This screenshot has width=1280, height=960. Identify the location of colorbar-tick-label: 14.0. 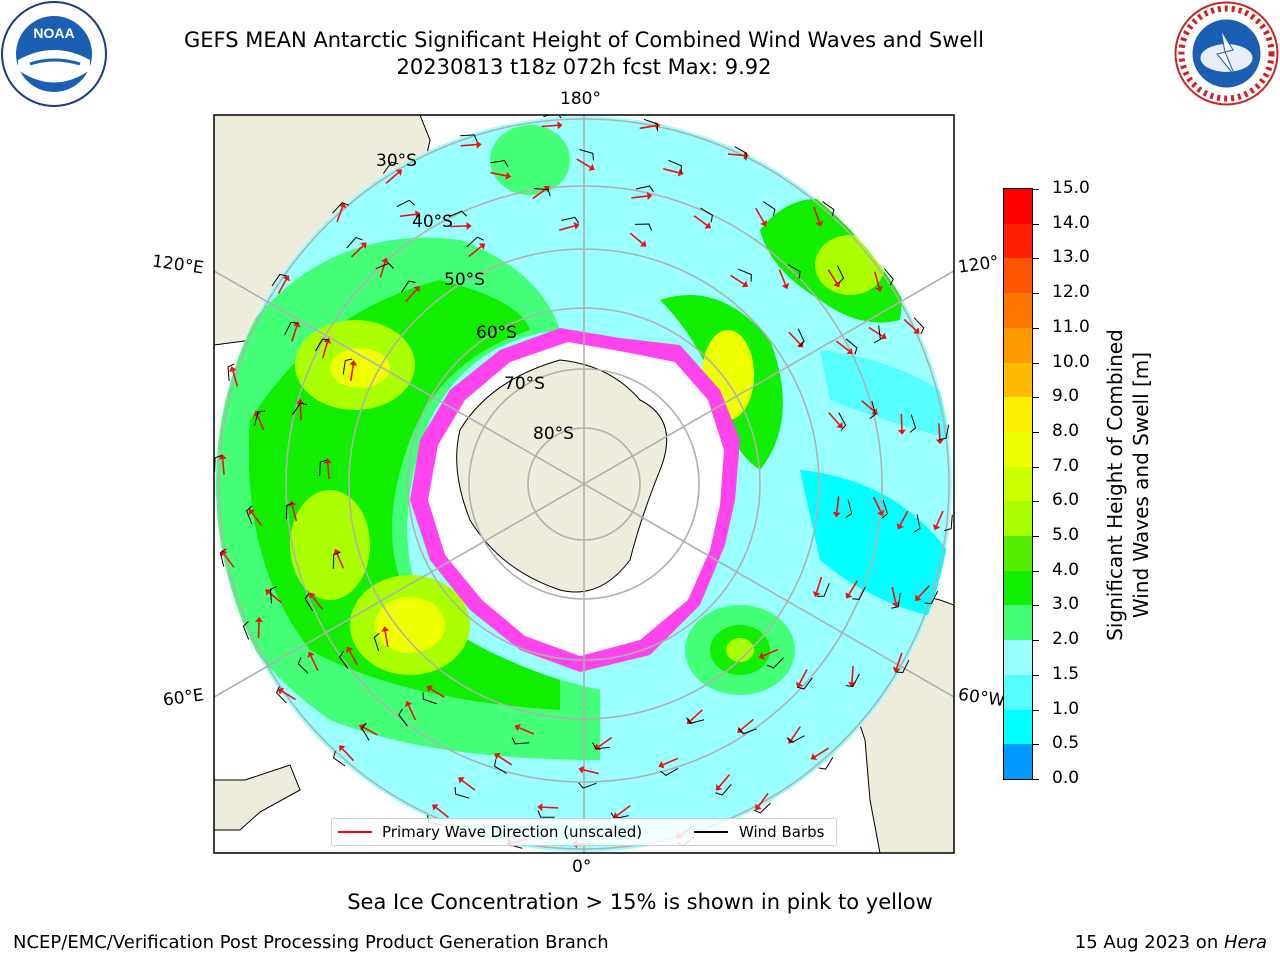
(1071, 222).